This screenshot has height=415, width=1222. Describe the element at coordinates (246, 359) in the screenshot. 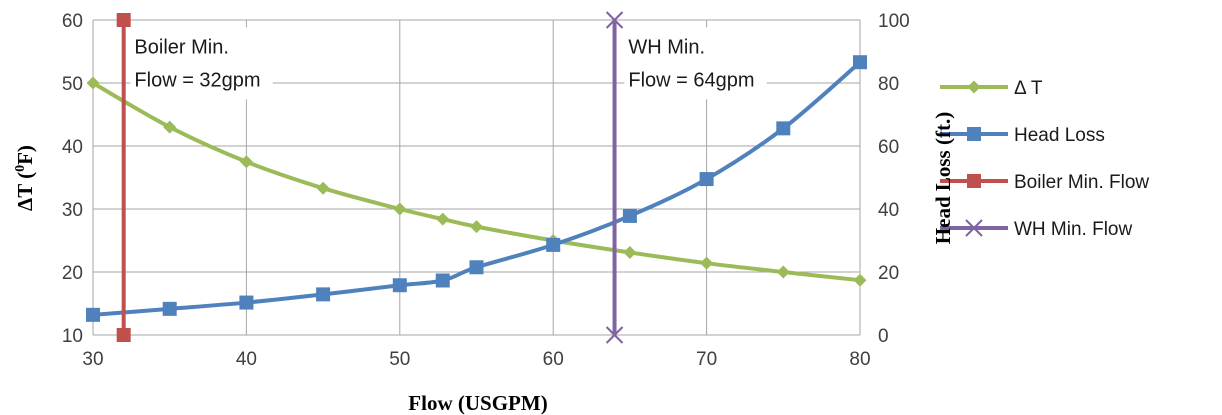

I see `x-tick-label: 40` at that location.